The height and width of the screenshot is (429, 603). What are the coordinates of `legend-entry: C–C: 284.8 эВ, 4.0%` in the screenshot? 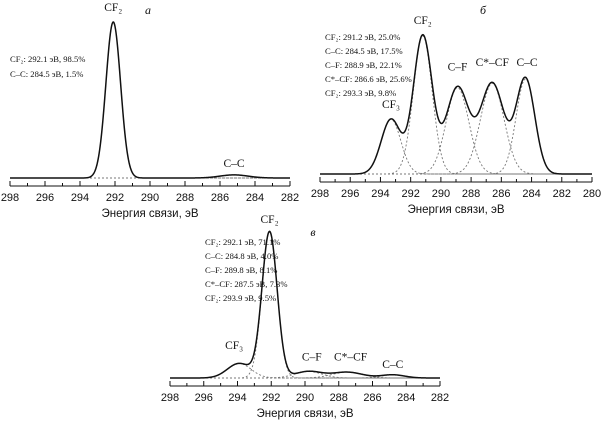 It's located at (241, 256).